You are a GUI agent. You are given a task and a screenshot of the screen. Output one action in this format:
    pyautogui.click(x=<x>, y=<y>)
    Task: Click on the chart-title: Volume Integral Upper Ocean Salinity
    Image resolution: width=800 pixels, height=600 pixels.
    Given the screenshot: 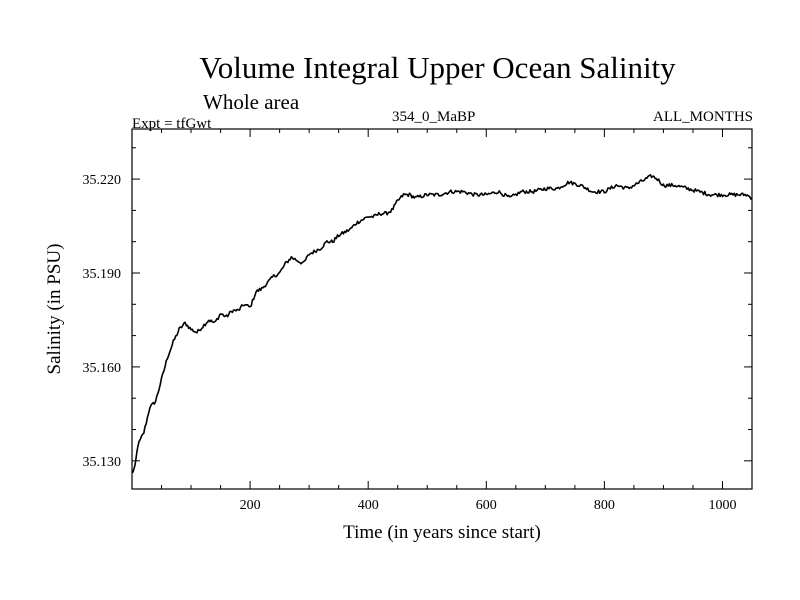 What is the action you would take?
    pyautogui.click(x=437, y=67)
    